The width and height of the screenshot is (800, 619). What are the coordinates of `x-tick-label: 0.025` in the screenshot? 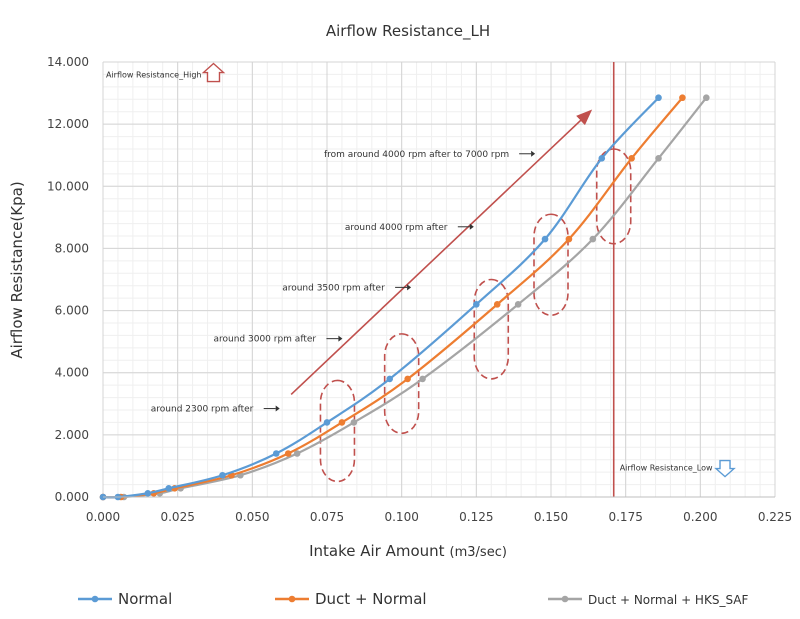 It's located at (177, 517).